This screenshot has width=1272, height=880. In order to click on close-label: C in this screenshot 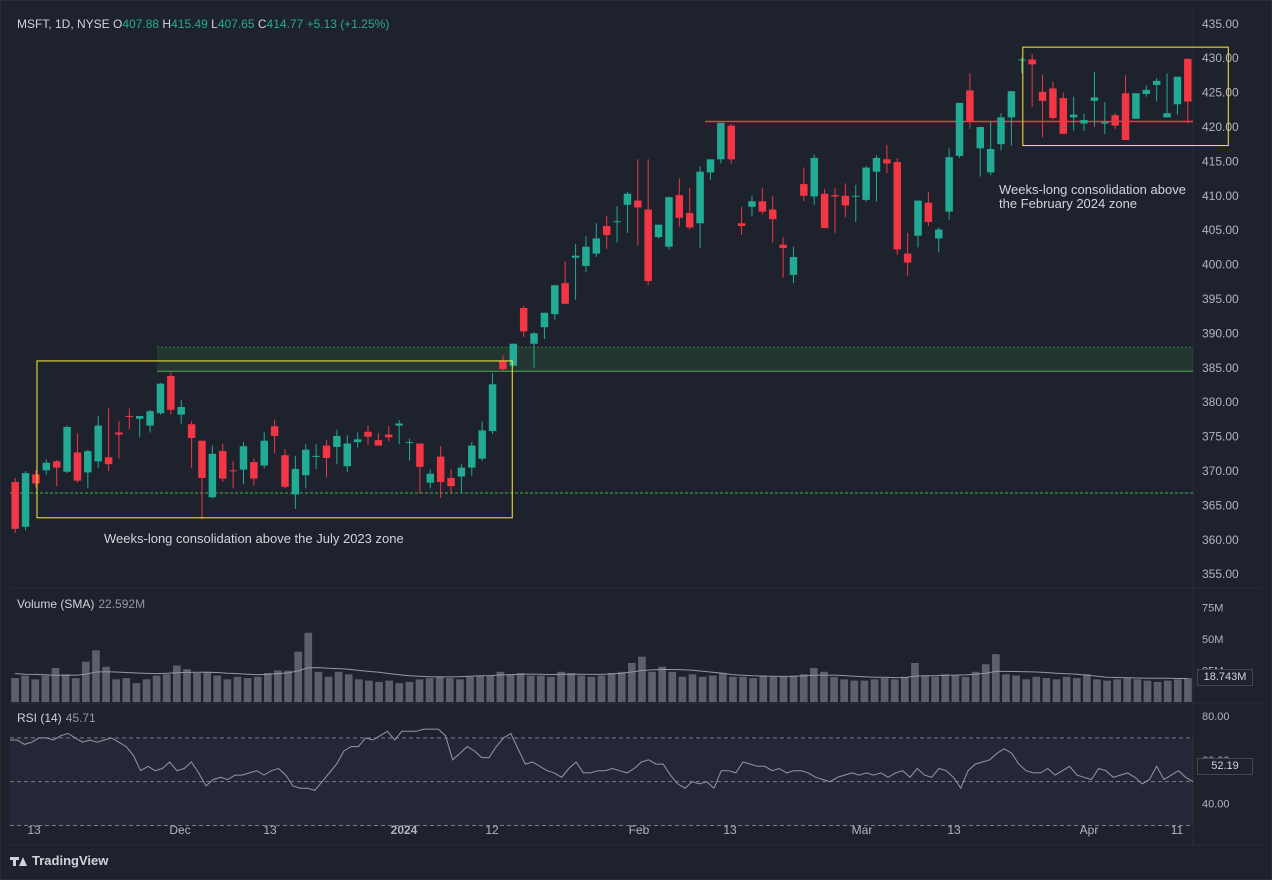, I will do `click(262, 24)`.